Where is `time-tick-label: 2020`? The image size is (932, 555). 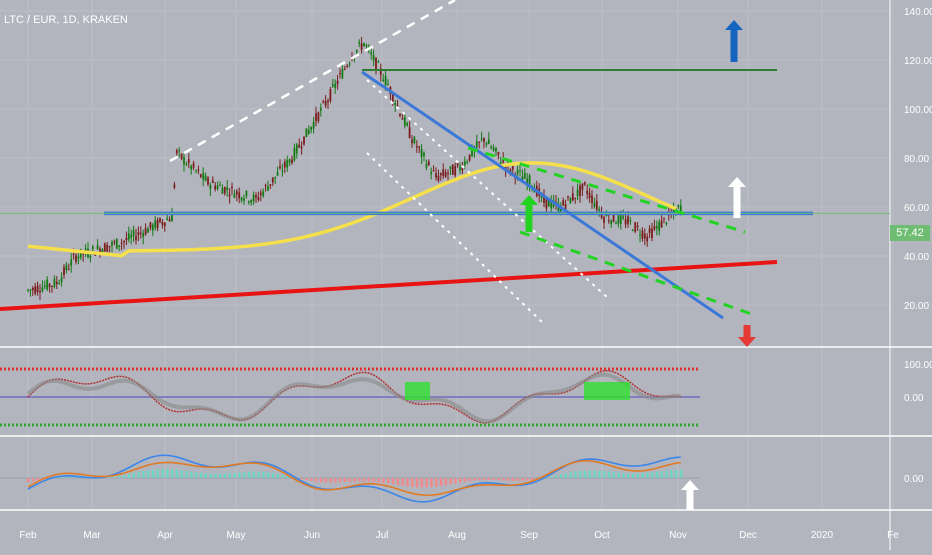 time-tick-label: 2020 is located at coordinates (822, 535).